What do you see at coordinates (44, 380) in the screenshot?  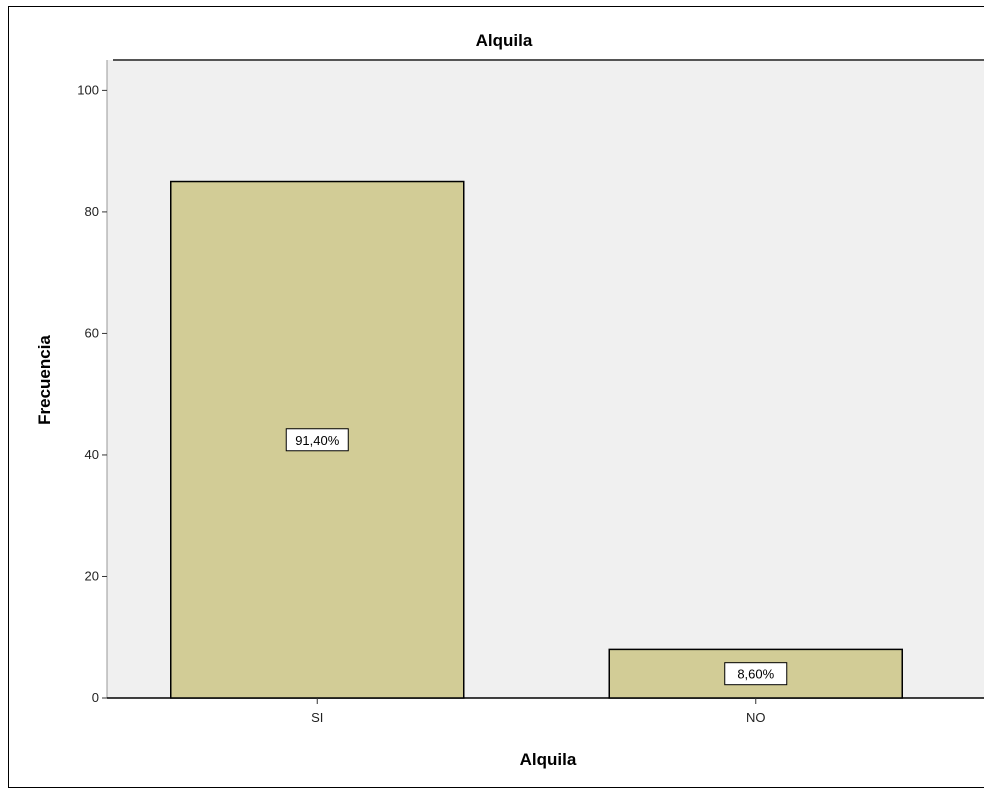 I see `y-axis-title: Frecuencia` at bounding box center [44, 380].